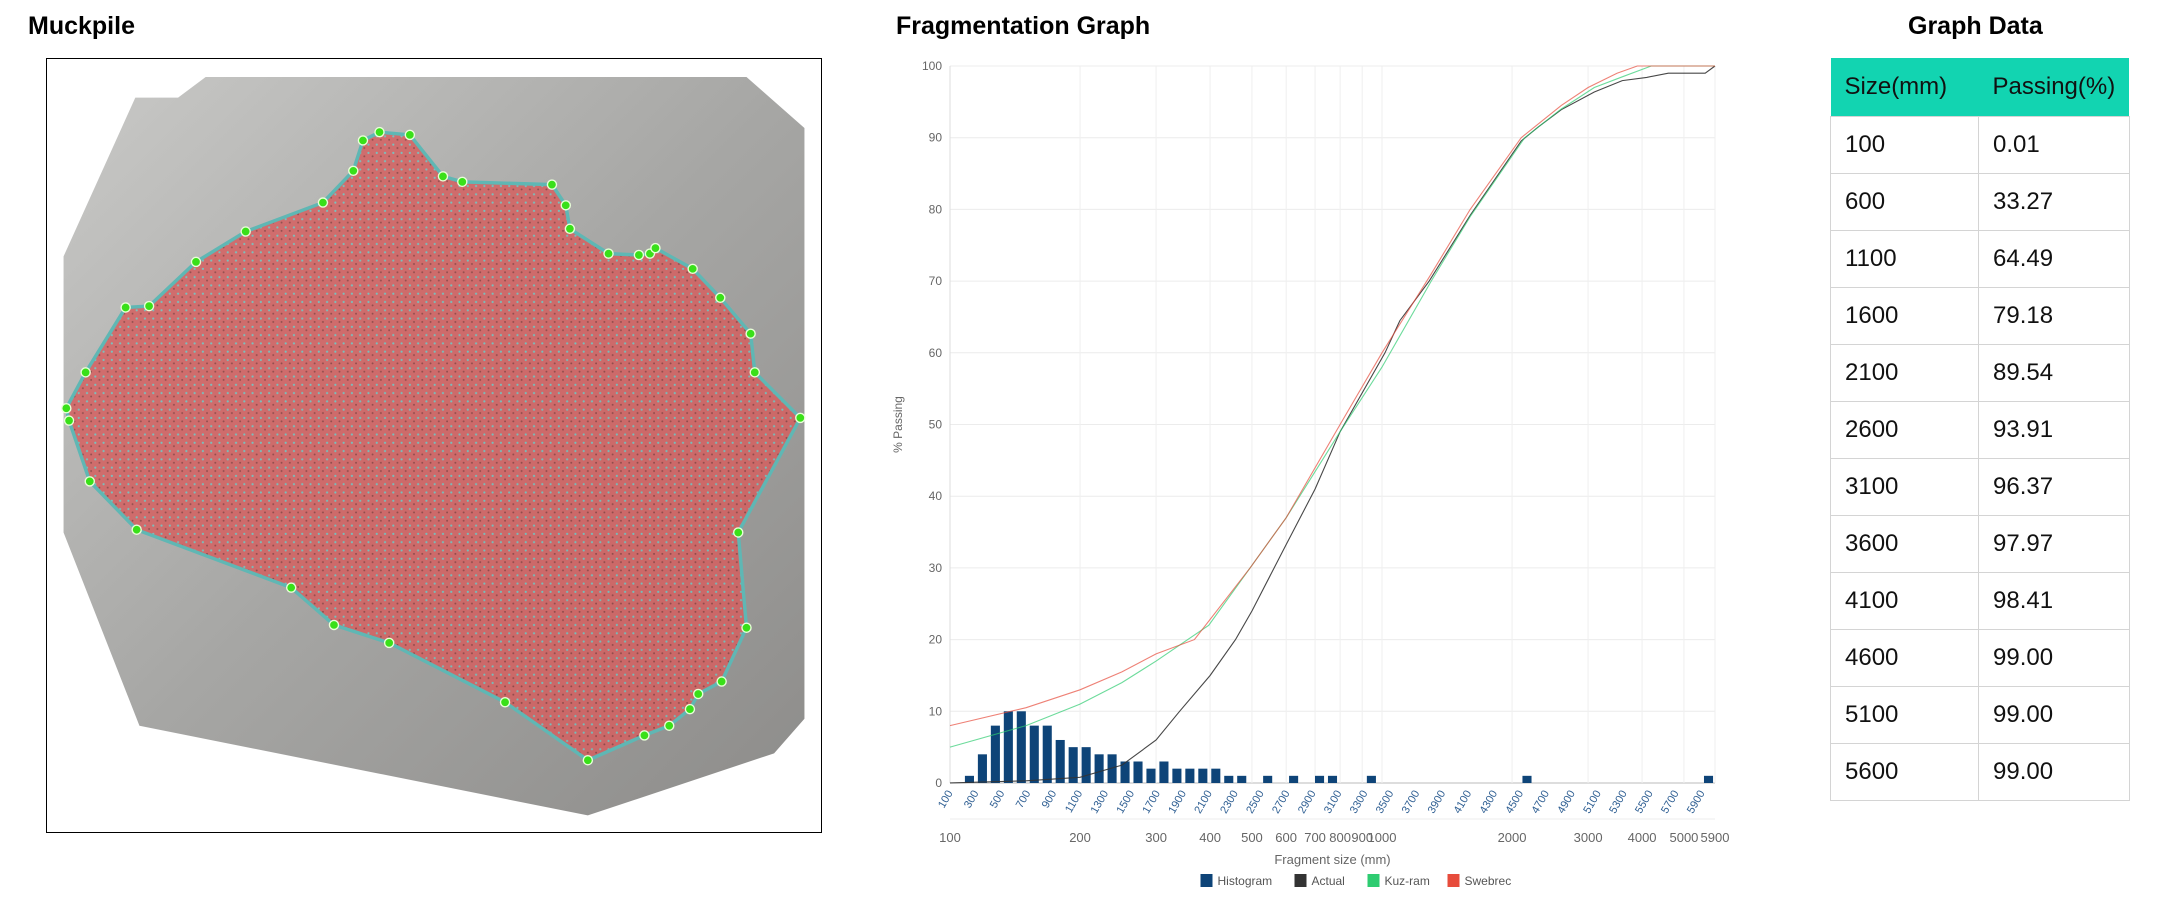  Describe the element at coordinates (946, 800) in the screenshot. I see `category-tick-label: 100` at that location.